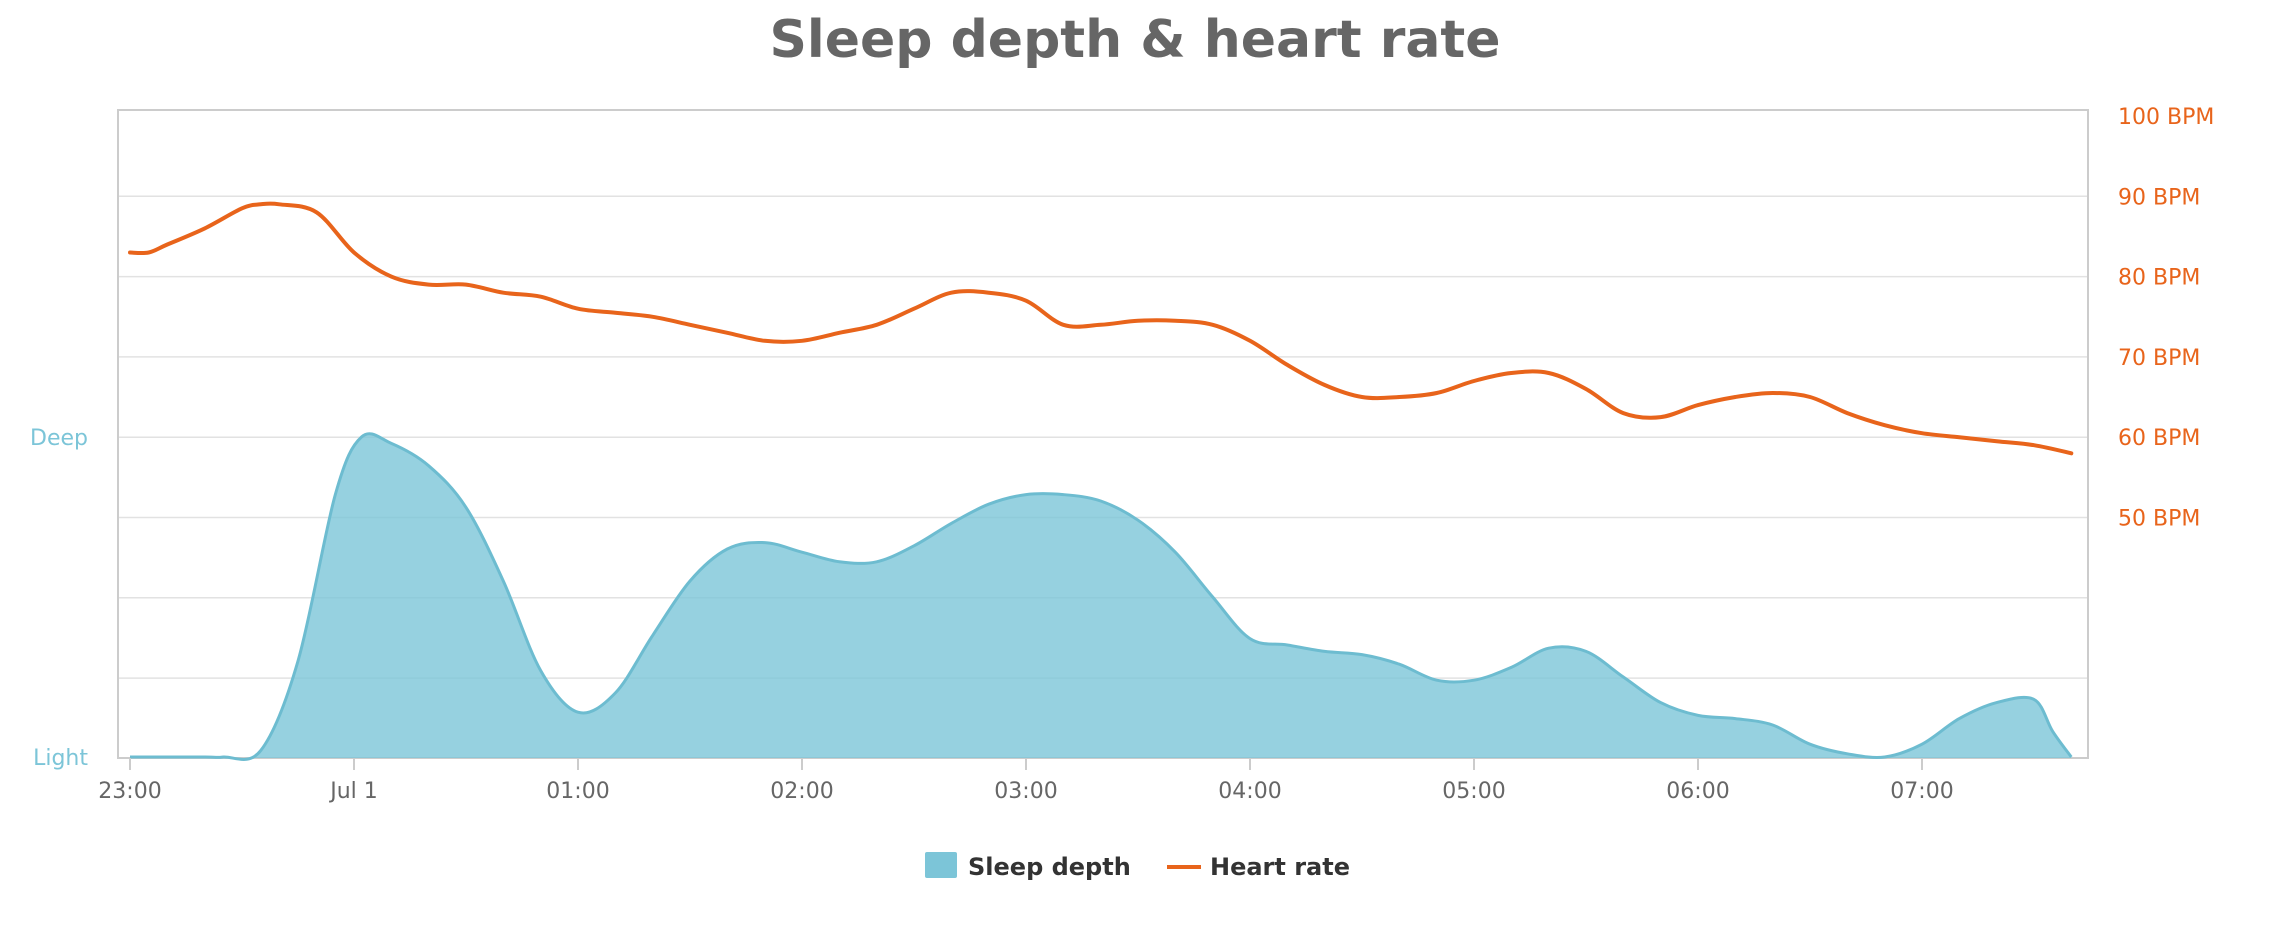  Describe the element at coordinates (2159, 278) in the screenshot. I see `bpm-axis-label: 80 BPM` at that location.